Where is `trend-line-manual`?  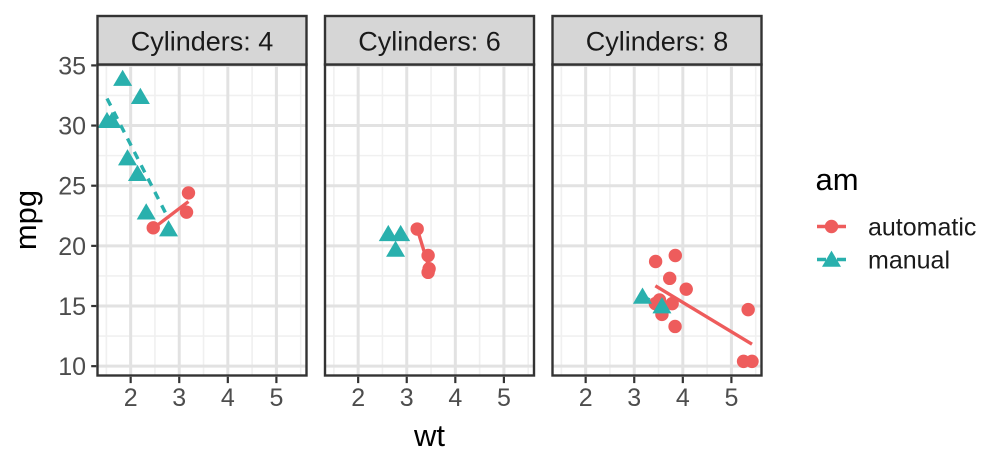 trend-line-manual is located at coordinates (138, 158).